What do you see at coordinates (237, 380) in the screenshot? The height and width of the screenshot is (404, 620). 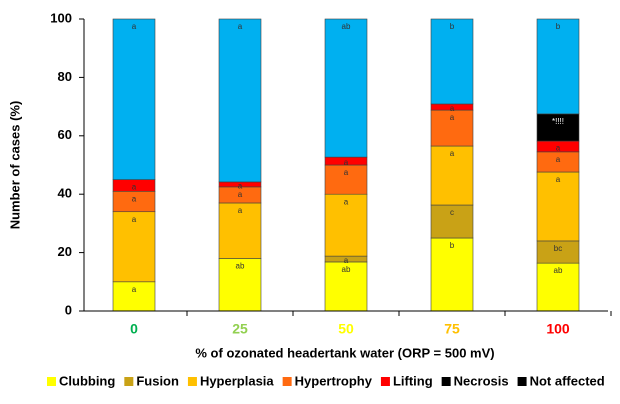 I see `legend-label: Hyperplasia` at bounding box center [237, 380].